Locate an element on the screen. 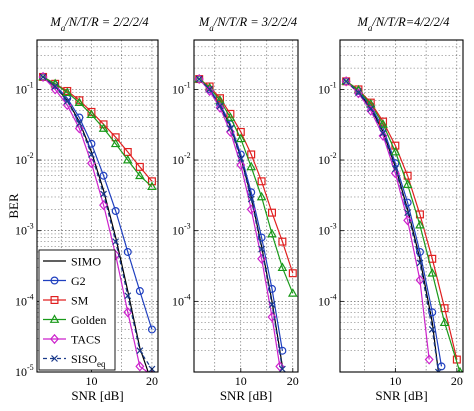 This screenshot has height=411, width=474. series-tacs-line is located at coordinates (239, 222).